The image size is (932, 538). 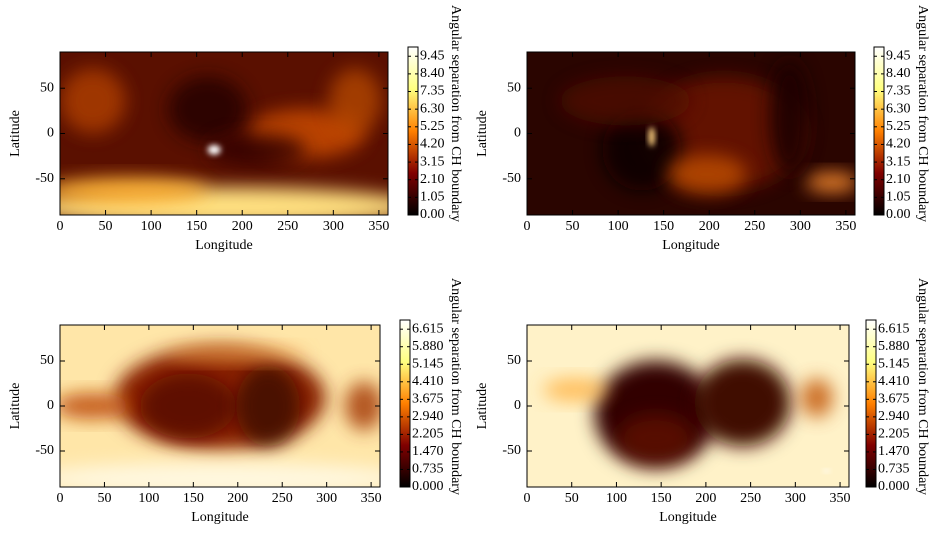 What do you see at coordinates (432, 55) in the screenshot?
I see `colorbar-tick-label: 9.45` at bounding box center [432, 55].